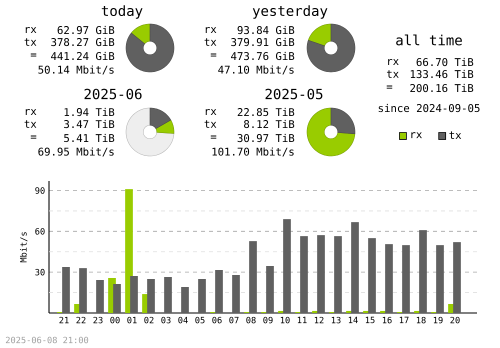 This screenshot has height=348, width=500. I want to click on x-tick-label: 02, so click(149, 320).